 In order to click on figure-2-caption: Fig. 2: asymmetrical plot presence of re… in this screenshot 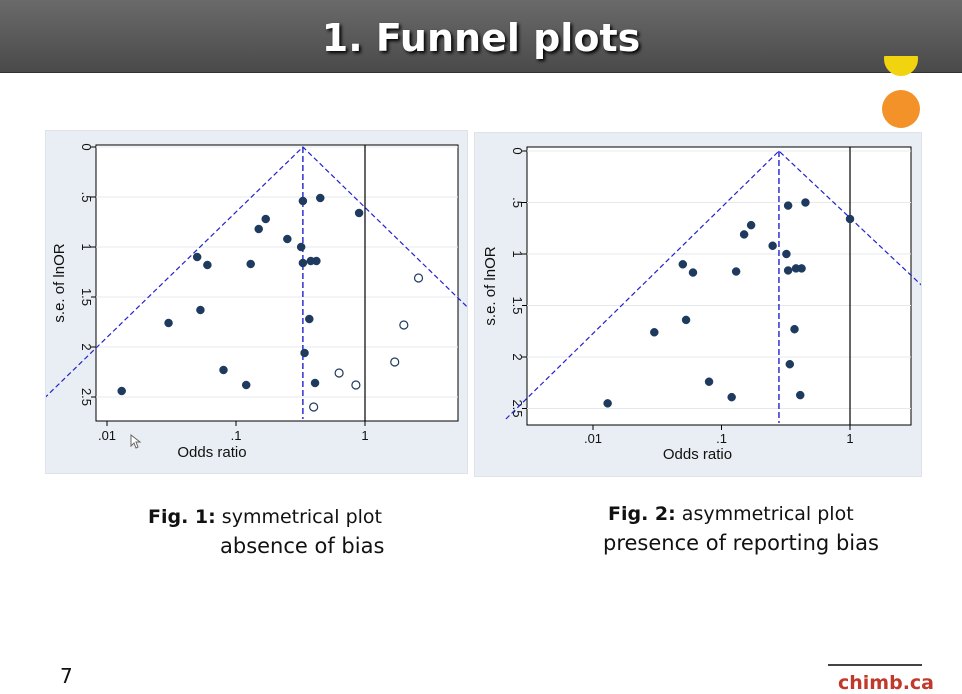, I will do `click(741, 529)`.